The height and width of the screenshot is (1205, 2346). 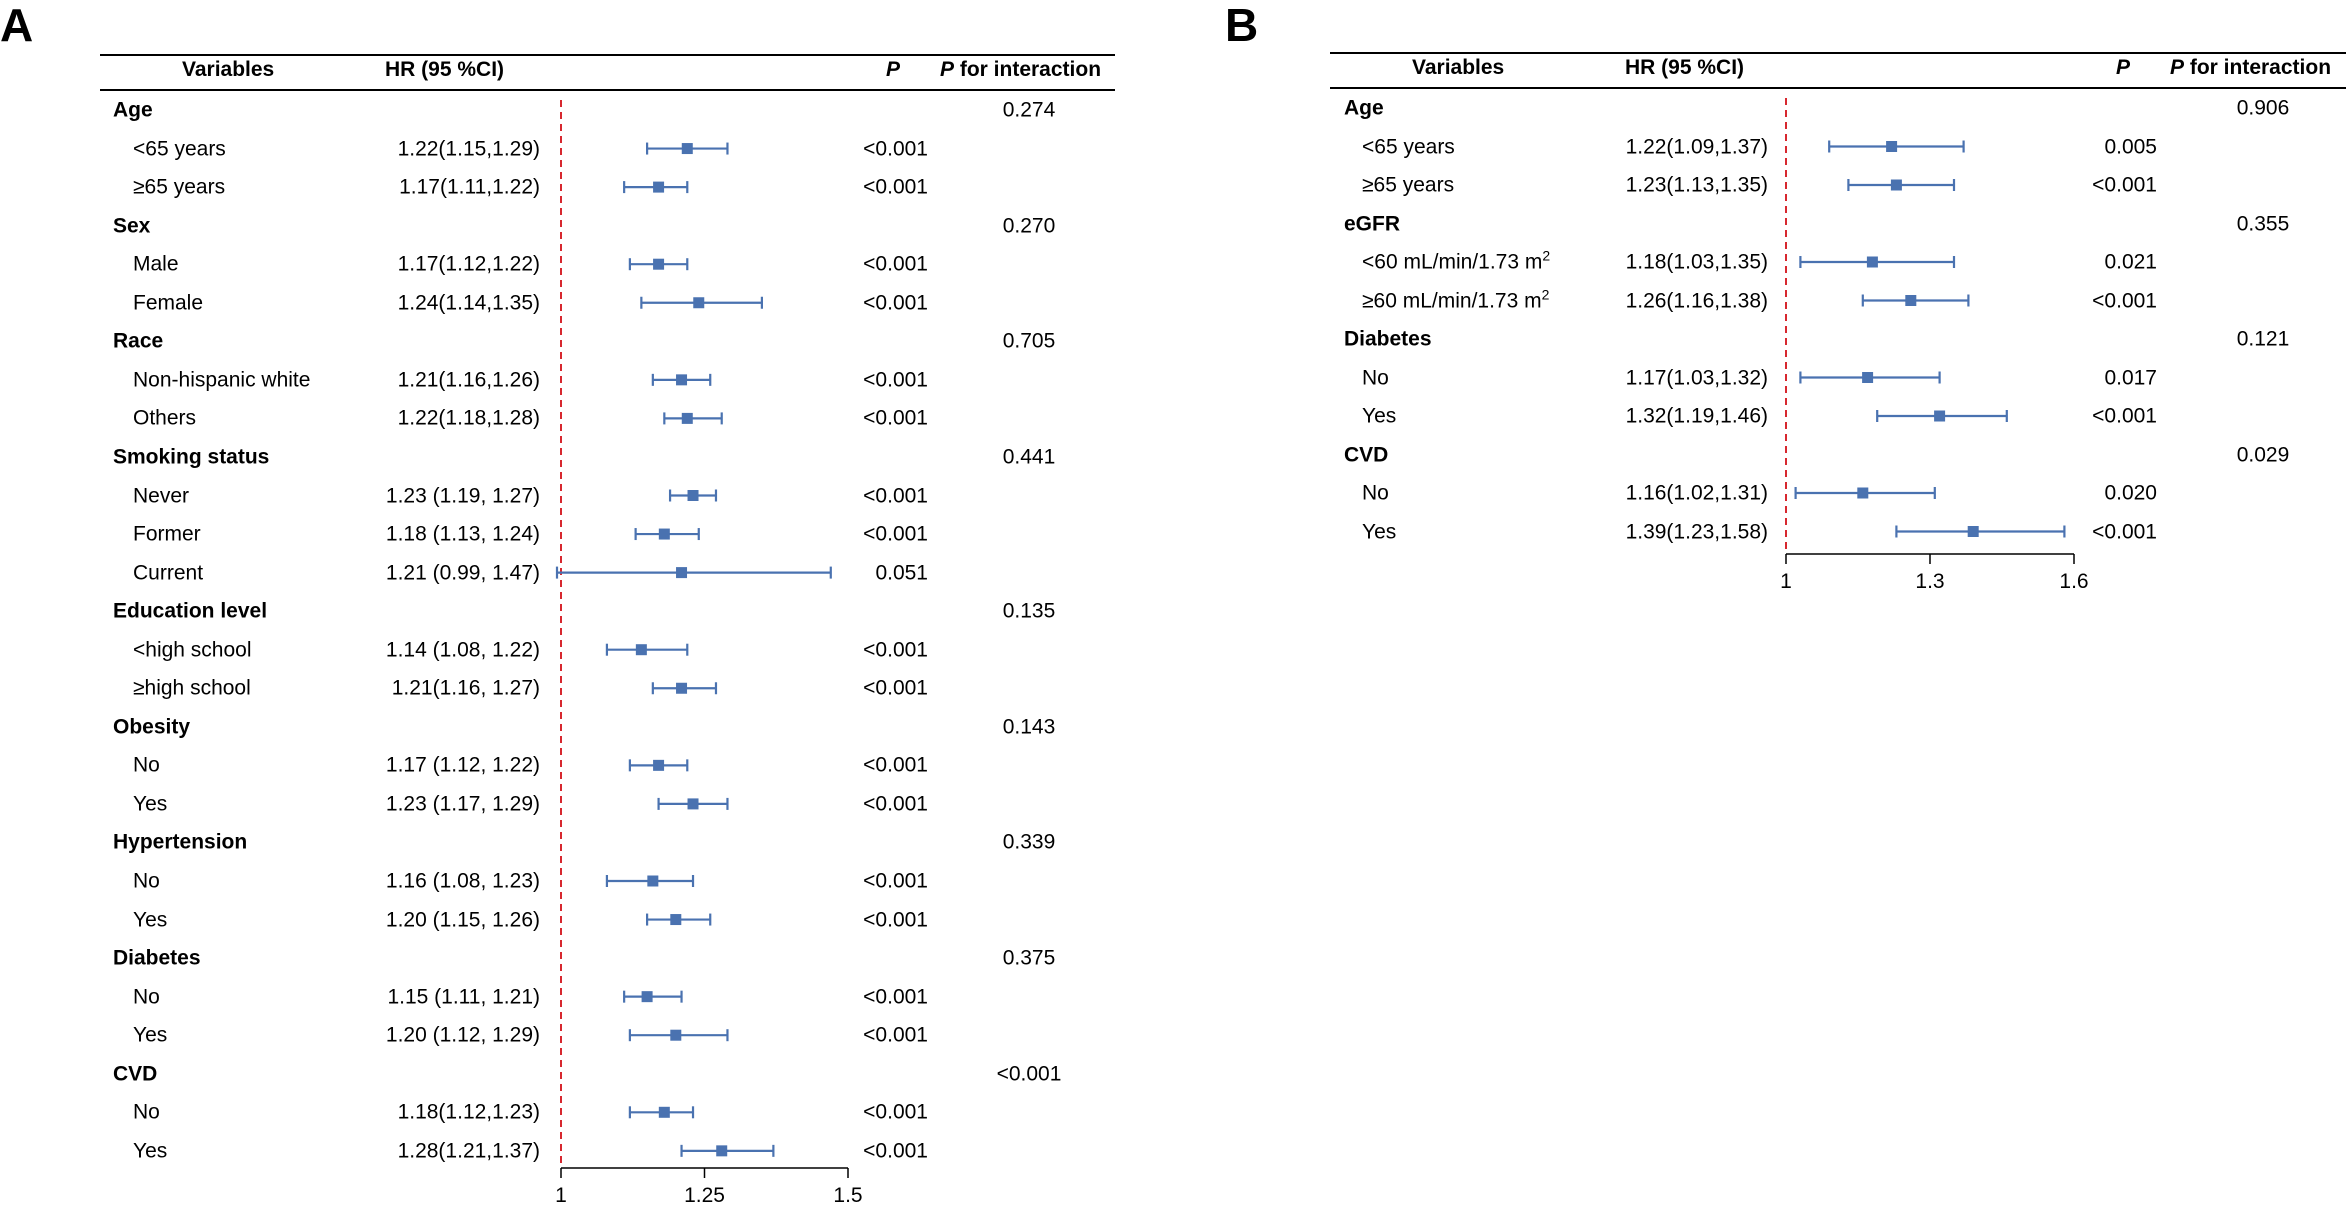 I want to click on row-label-text: Non-hispanic white, so click(x=222, y=380).